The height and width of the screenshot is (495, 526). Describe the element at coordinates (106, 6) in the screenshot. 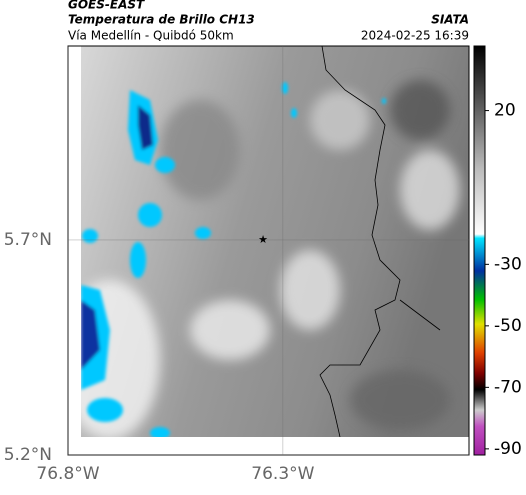

I see `title: GOES-EAST` at that location.